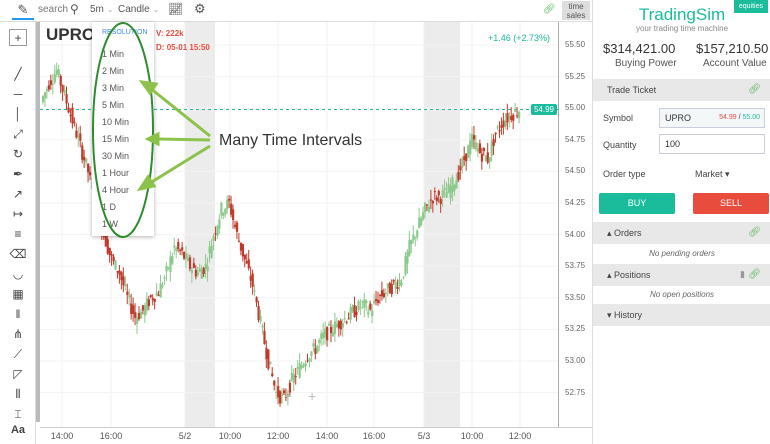 The height and width of the screenshot is (444, 770). Describe the element at coordinates (18, 294) in the screenshot. I see `fib-icon: ▦` at that location.